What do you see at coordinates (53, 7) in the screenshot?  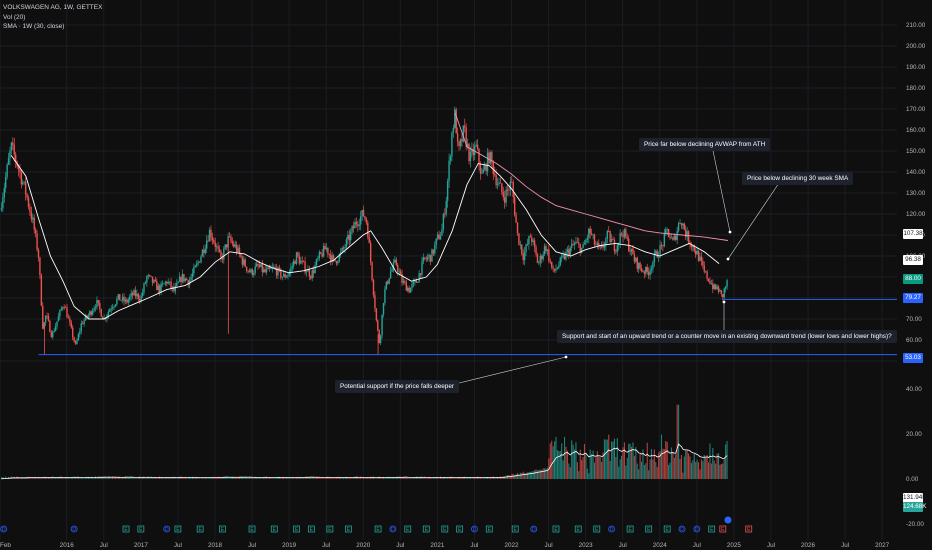 I see `legend-symbol: VOLKSWAGEN AG, 1W, GETTEX` at bounding box center [53, 7].